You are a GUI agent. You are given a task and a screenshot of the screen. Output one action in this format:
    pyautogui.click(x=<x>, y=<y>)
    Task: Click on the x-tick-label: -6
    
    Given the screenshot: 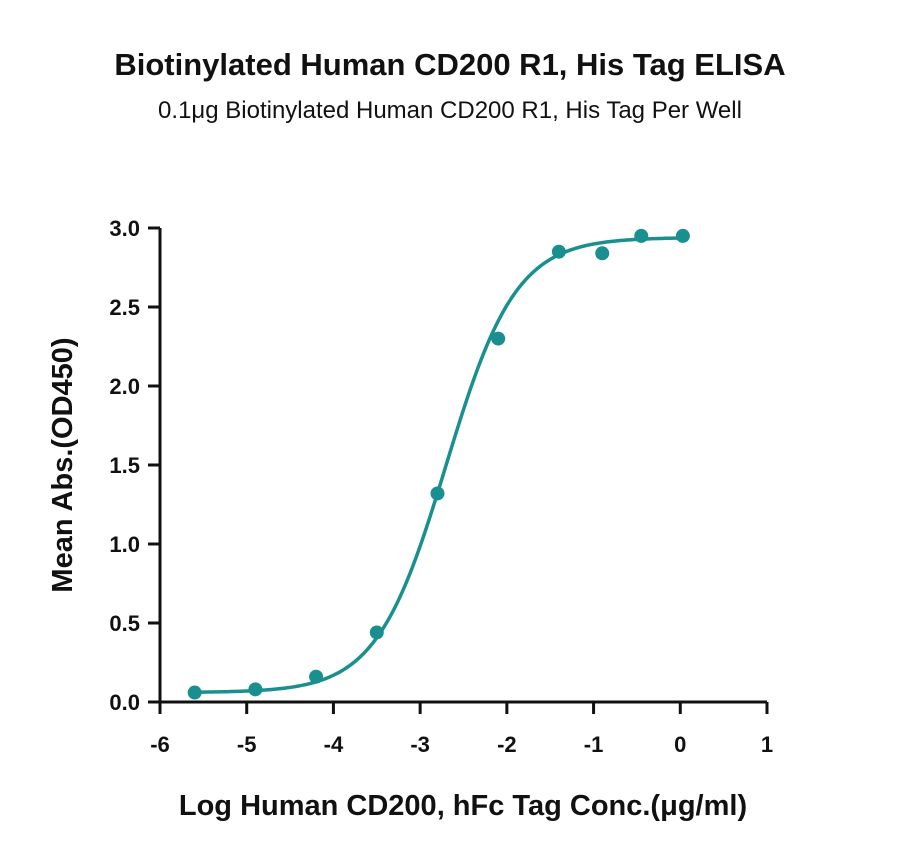 What is the action you would take?
    pyautogui.click(x=160, y=744)
    